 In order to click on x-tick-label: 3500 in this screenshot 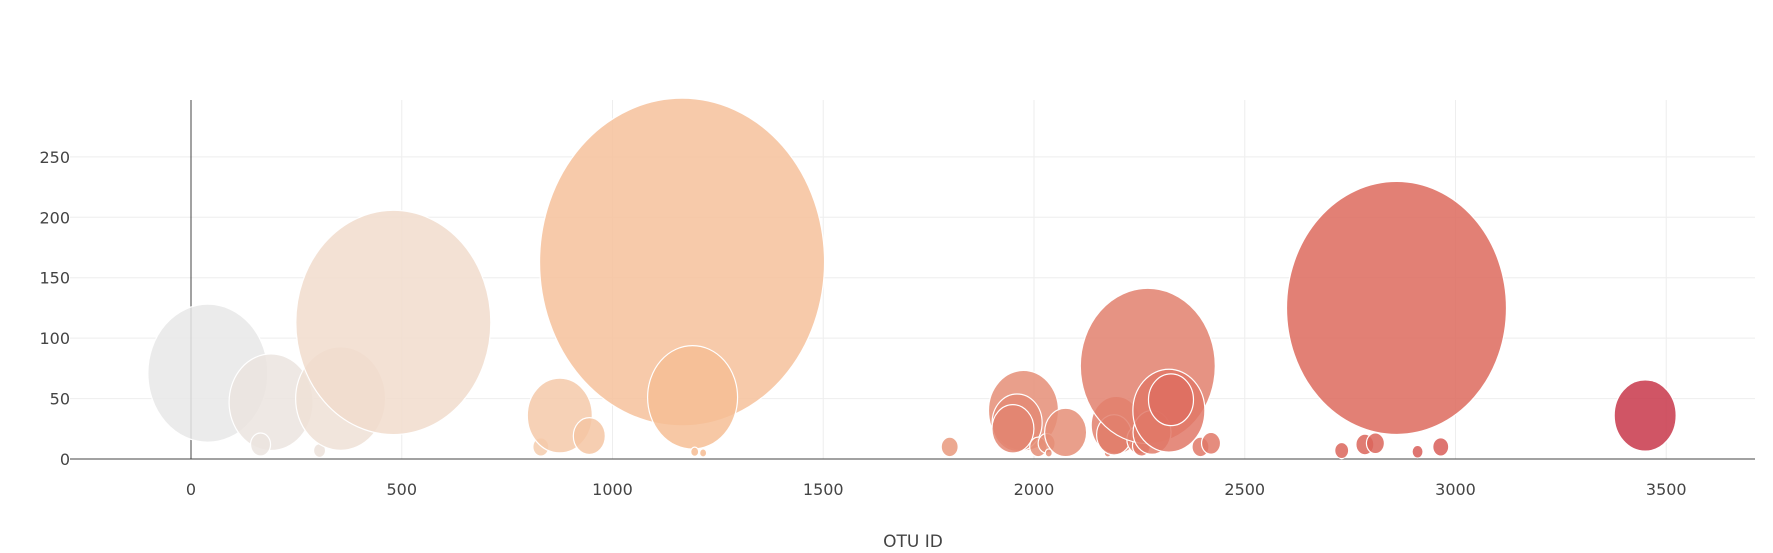, I will do `click(1666, 489)`.